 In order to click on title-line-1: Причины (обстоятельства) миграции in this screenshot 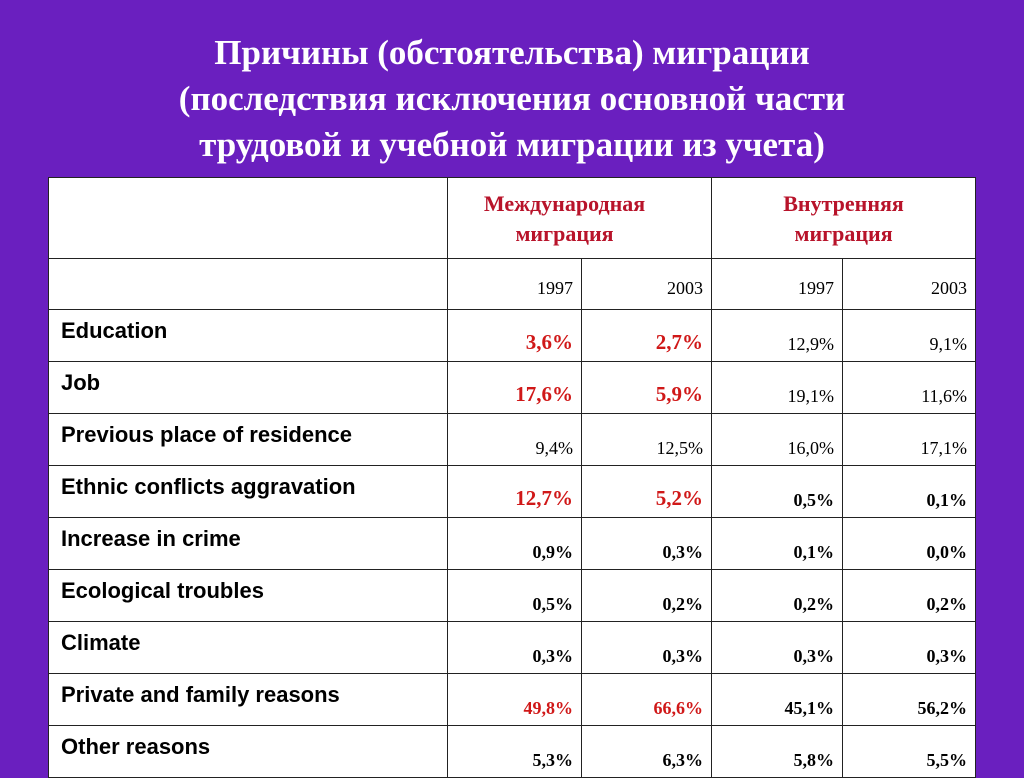, I will do `click(512, 52)`.